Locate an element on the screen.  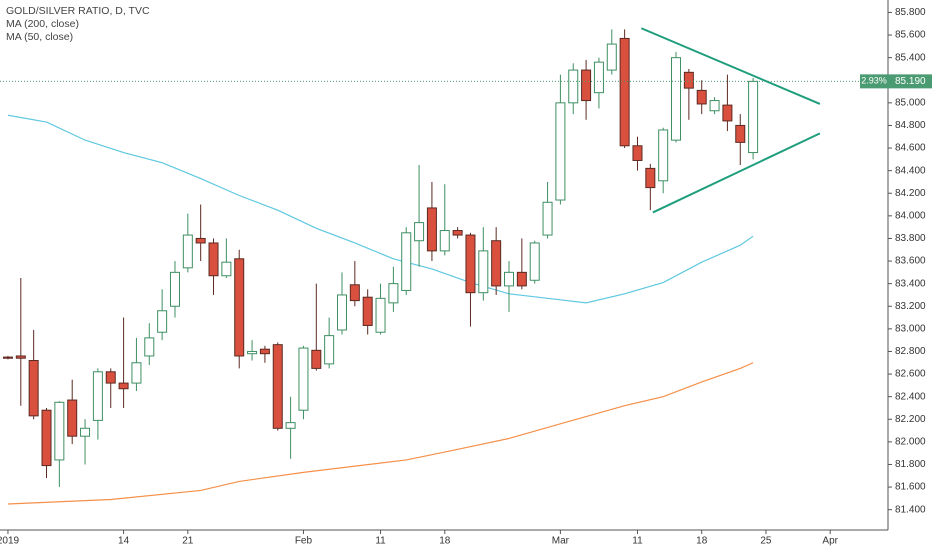
legend-entry: MA (200, close) is located at coordinates (42, 24).